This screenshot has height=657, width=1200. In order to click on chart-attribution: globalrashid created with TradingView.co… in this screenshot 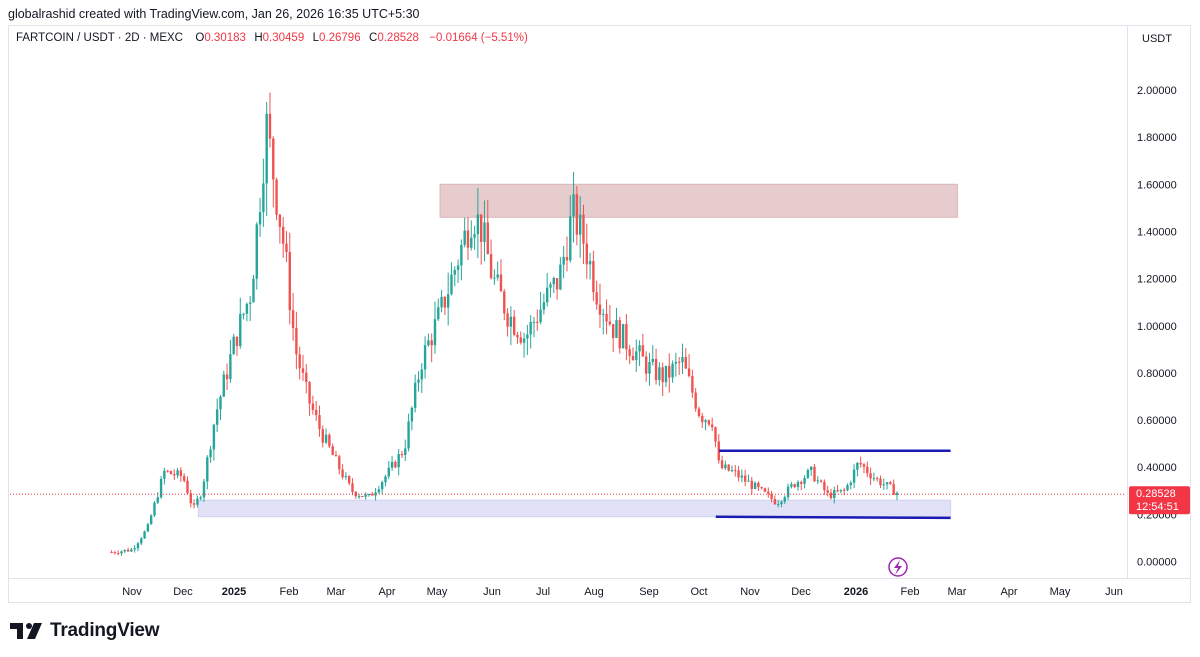, I will do `click(214, 14)`.